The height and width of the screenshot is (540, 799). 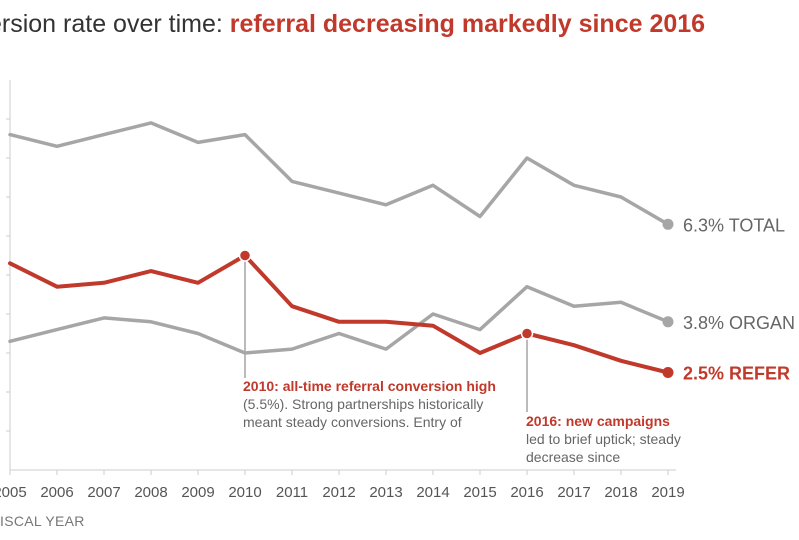 I want to click on x-tick-label: 2012, so click(x=338, y=492).